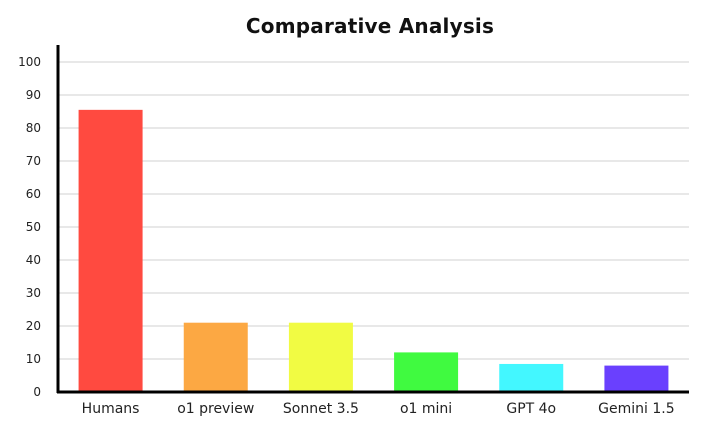 The width and height of the screenshot is (728, 435). Describe the element at coordinates (29, 62) in the screenshot. I see `y-tick-label: 100` at that location.